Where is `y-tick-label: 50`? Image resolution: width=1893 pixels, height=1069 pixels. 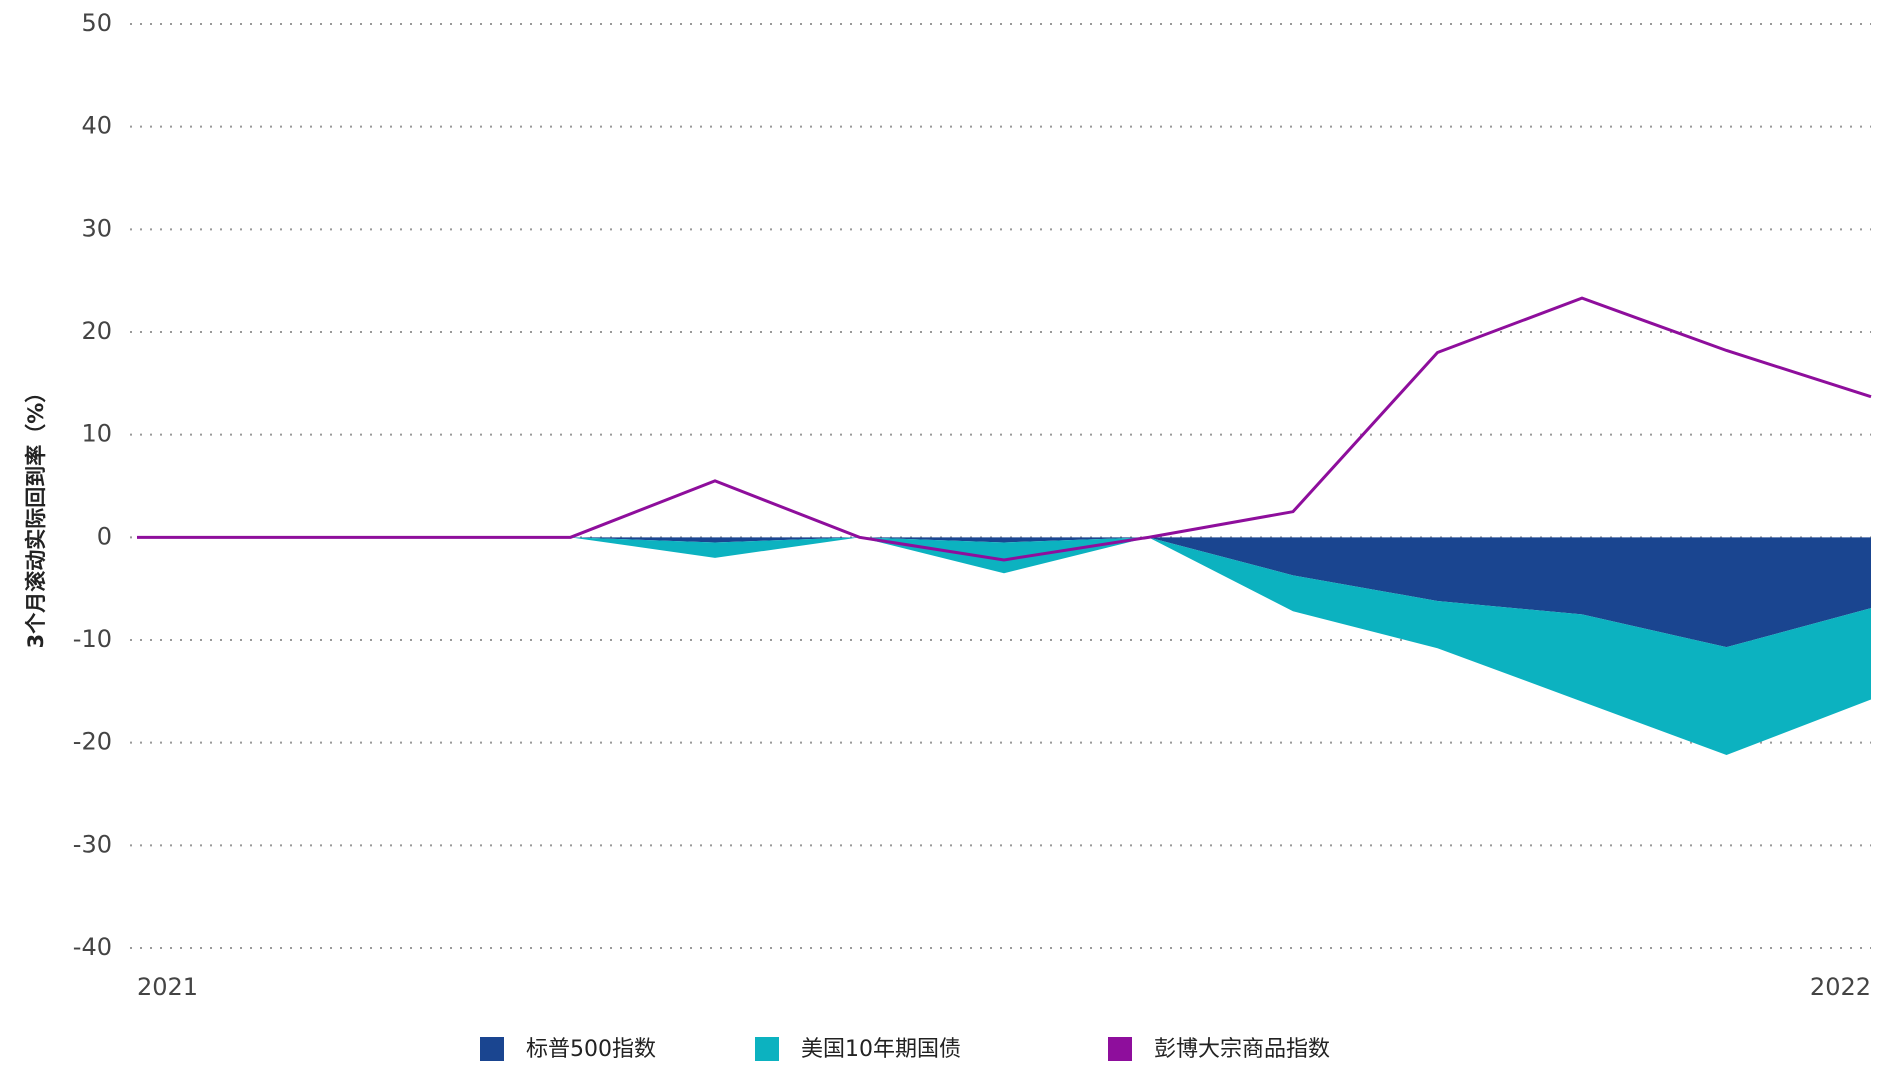
y-tick-label: 50 is located at coordinates (96, 23).